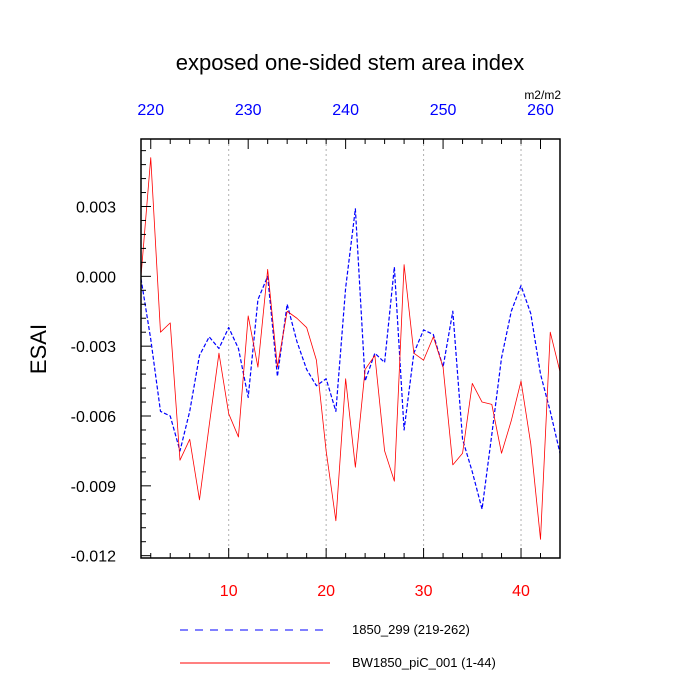 The height and width of the screenshot is (700, 700). Describe the element at coordinates (93, 487) in the screenshot. I see `y-tick-label: -0.009` at that location.